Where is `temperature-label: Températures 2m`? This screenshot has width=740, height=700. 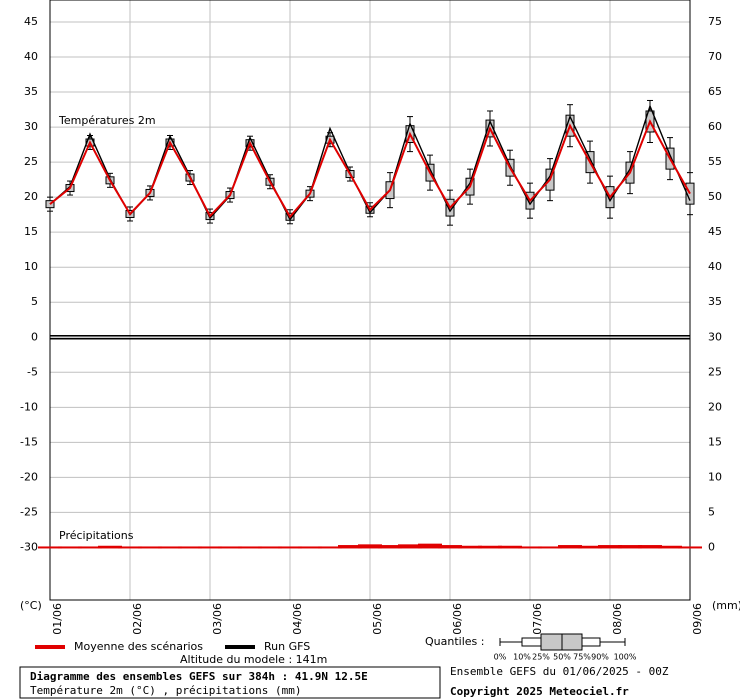 temperature-label: Températures 2m is located at coordinates (107, 120).